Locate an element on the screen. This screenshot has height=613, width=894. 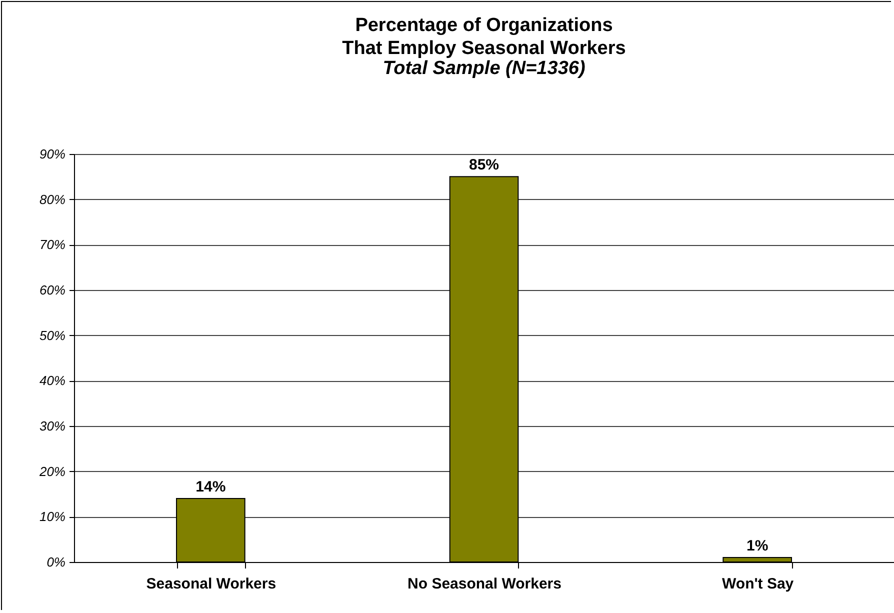
data-label: 1% is located at coordinates (757, 545).